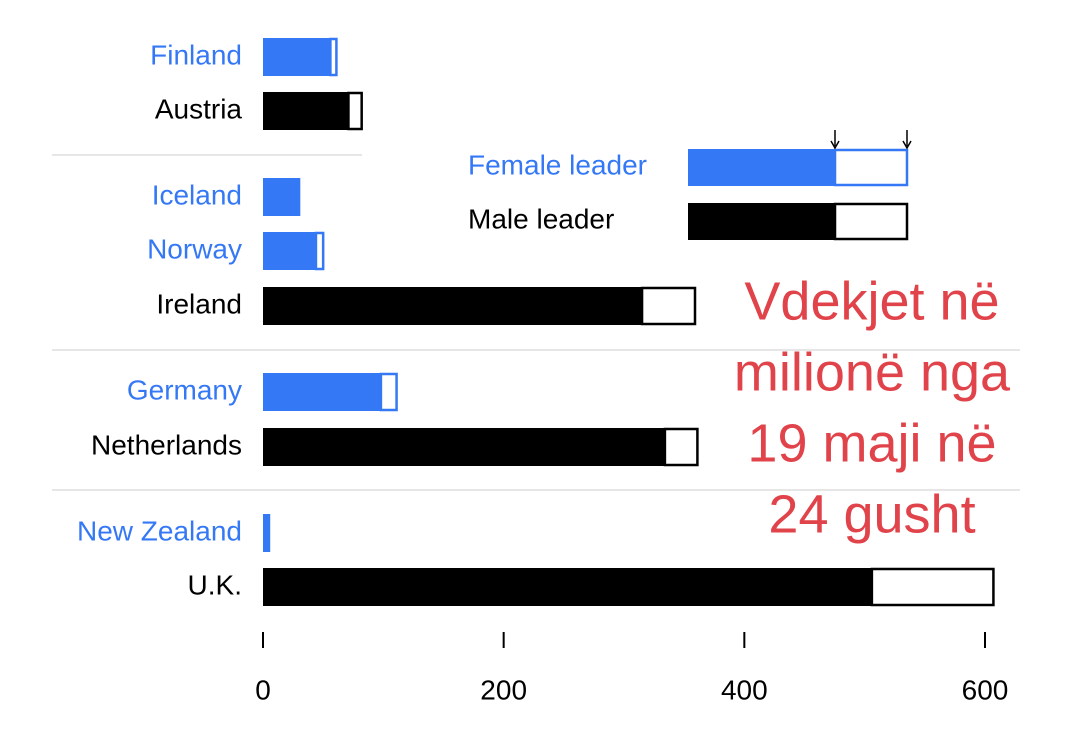 This screenshot has width=1068, height=753. What do you see at coordinates (196, 54) in the screenshot?
I see `category-label: Finland` at bounding box center [196, 54].